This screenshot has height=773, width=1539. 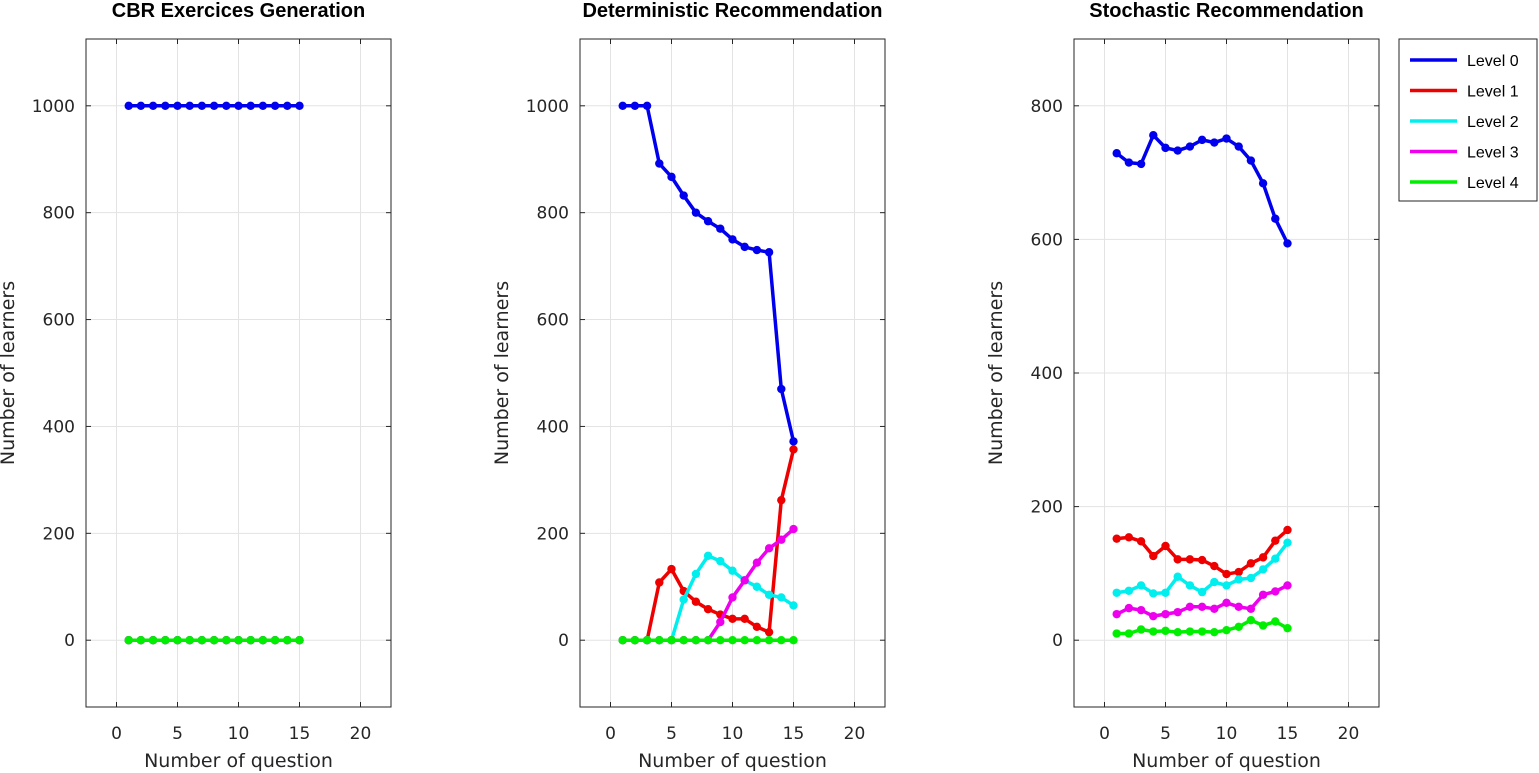 I want to click on legend-label-level-3: Level 3, so click(x=1493, y=153).